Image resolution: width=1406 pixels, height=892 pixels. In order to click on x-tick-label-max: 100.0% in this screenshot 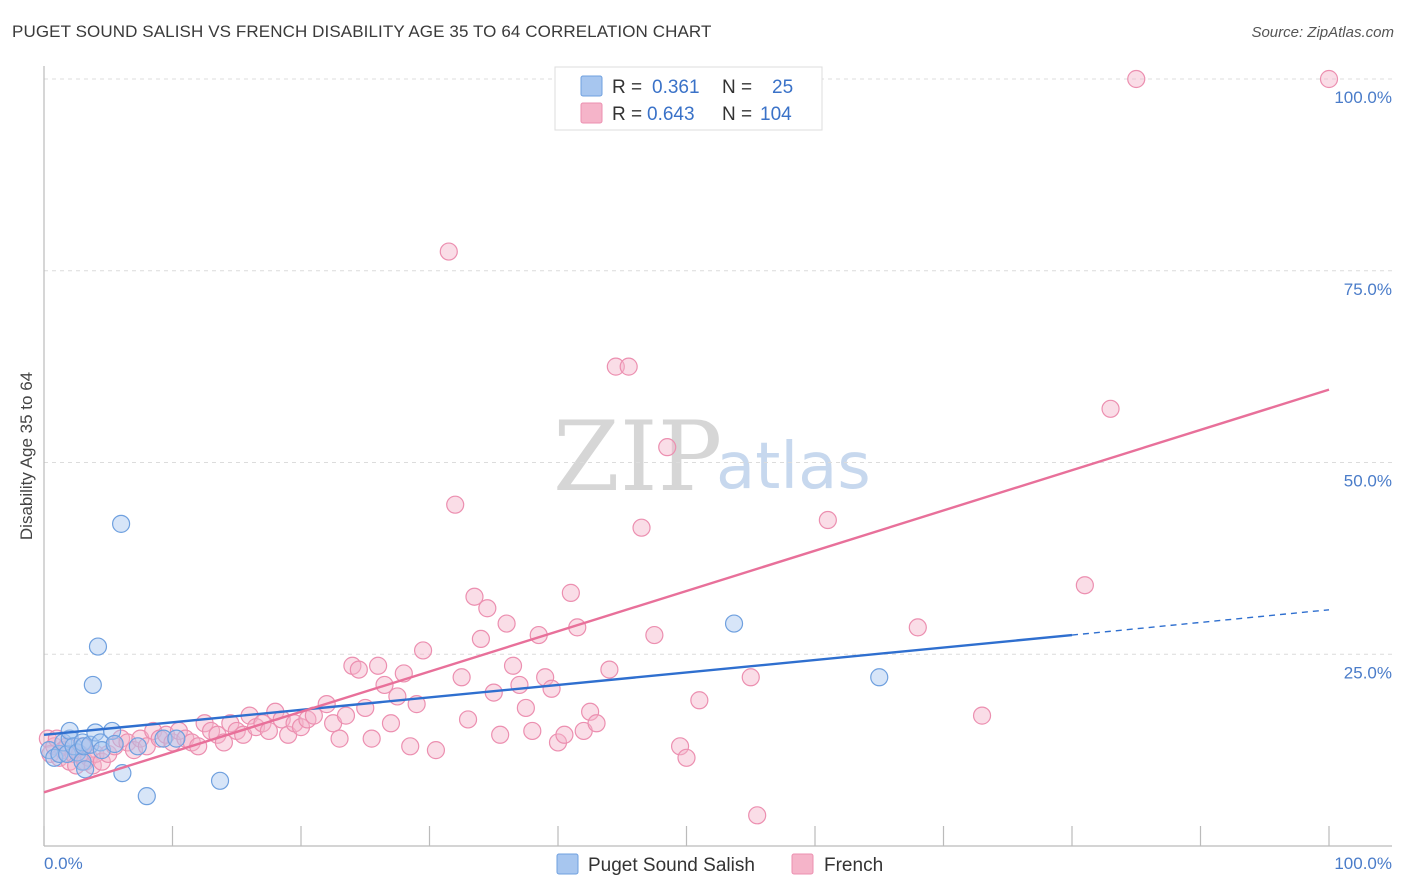, I will do `click(1363, 863)`.